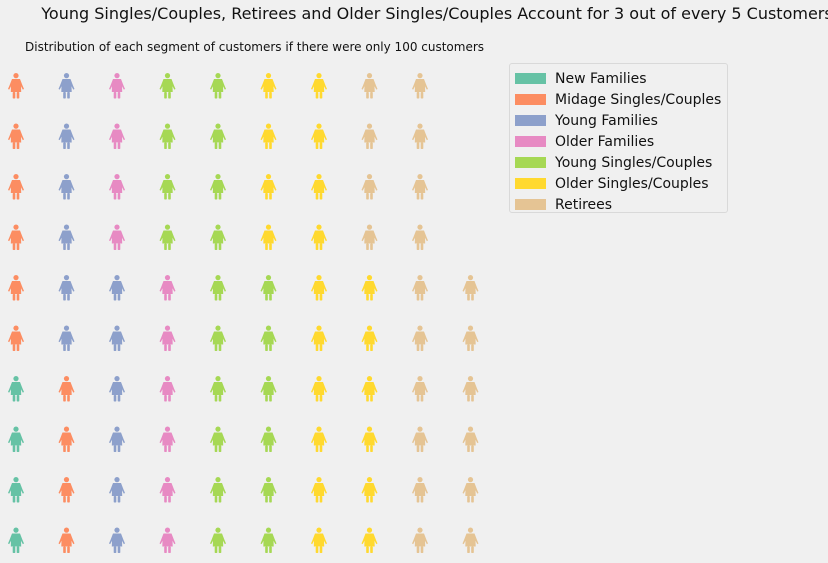 The width and height of the screenshot is (828, 563). I want to click on legend-item: Young Singles/Couples, so click(621, 162).